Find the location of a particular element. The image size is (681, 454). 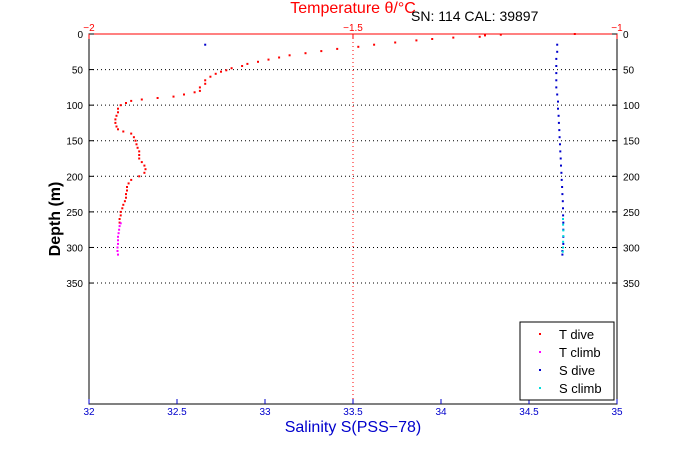

chart-title: SN: 114 CAL: 39897 is located at coordinates (475, 16).